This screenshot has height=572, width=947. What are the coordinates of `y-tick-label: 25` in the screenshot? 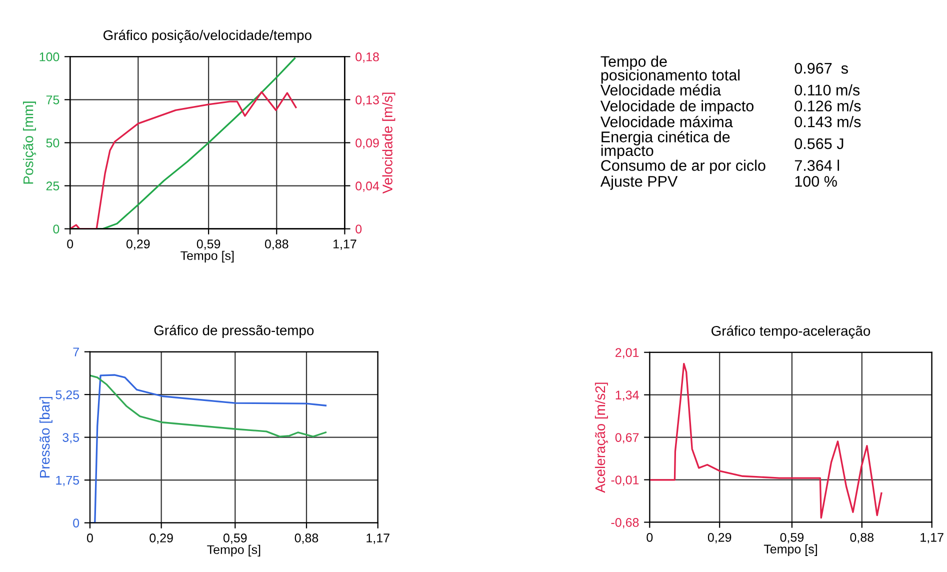 It's located at (53, 186).